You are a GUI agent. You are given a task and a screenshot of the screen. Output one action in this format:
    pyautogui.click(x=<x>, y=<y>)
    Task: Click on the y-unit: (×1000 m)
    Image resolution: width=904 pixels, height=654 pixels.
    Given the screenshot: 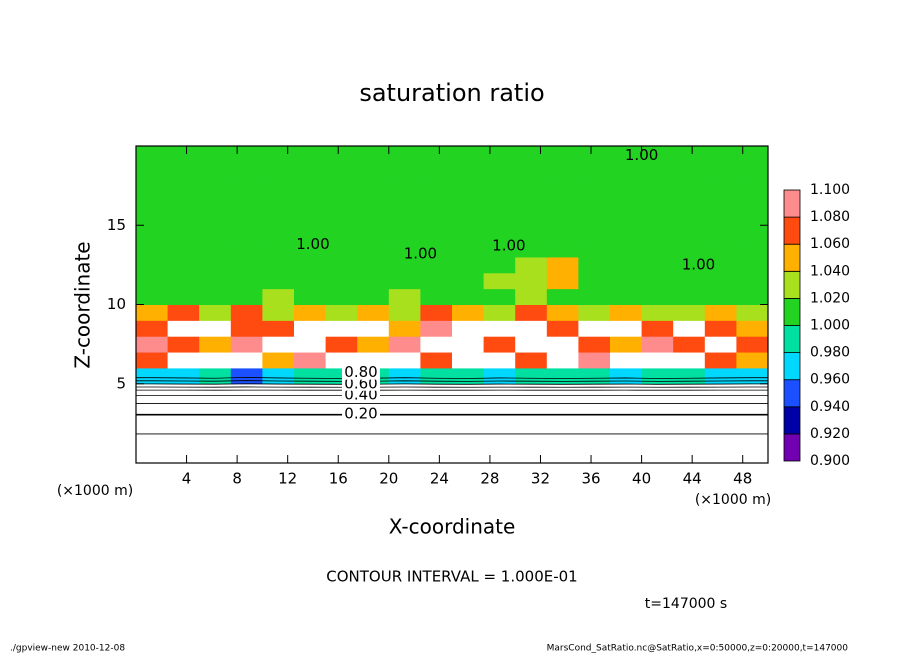 What is the action you would take?
    pyautogui.click(x=95, y=491)
    